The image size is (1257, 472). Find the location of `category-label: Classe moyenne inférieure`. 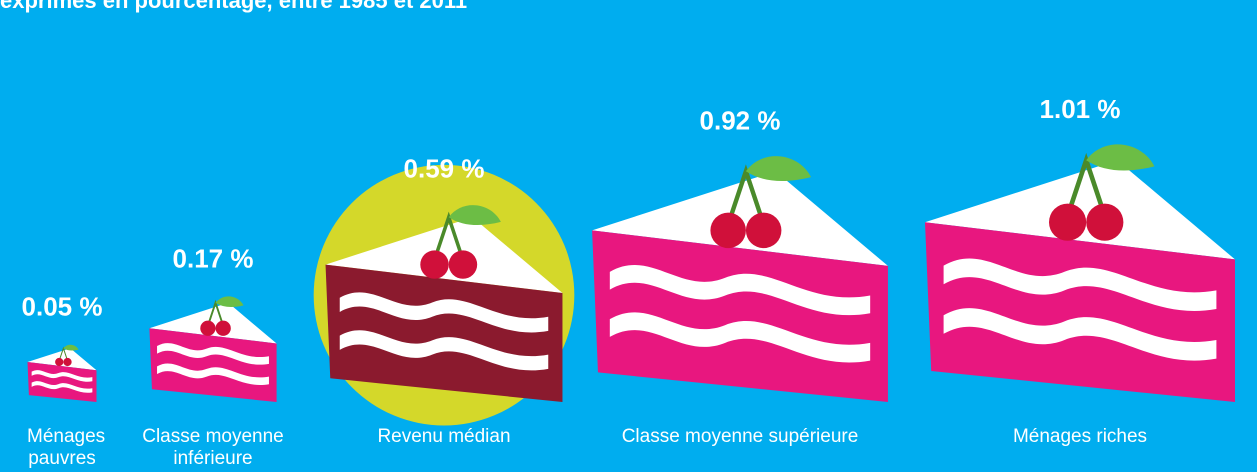

category-label: Classe moyenne inférieure is located at coordinates (213, 447).